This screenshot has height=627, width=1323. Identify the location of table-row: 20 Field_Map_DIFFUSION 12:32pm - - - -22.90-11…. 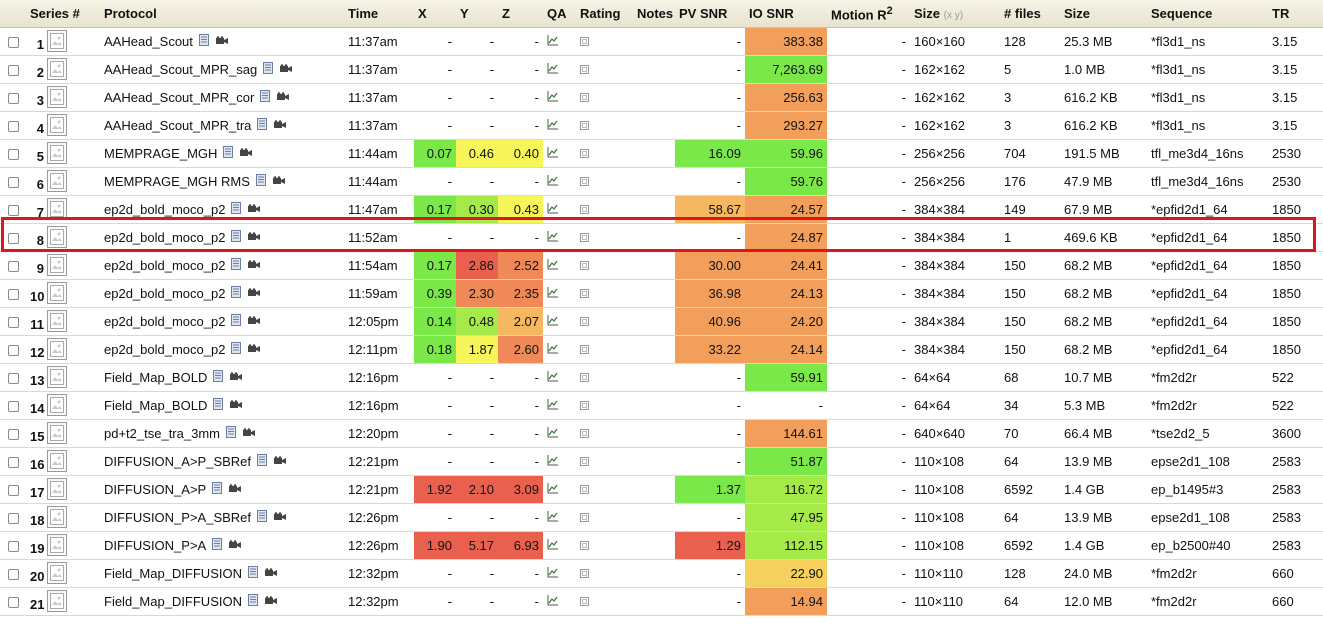
(661, 573).